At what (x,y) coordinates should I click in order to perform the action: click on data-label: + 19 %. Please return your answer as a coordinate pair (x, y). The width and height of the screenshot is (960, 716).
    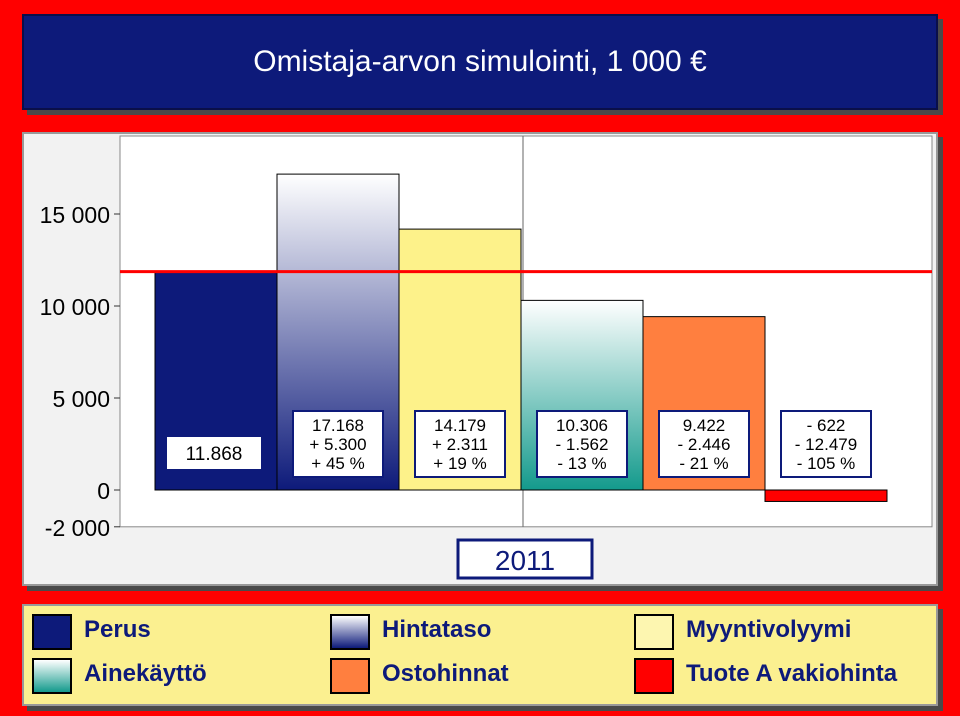
    Looking at the image, I should click on (459, 463).